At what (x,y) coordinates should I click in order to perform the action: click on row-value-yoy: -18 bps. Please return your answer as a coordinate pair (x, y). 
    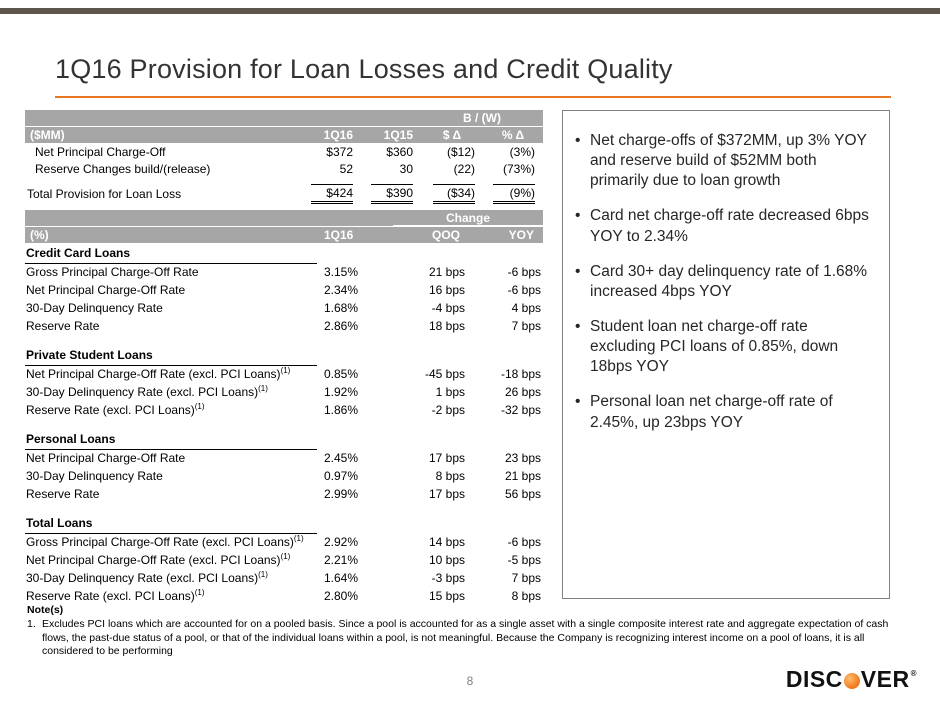
    Looking at the image, I should click on (521, 374).